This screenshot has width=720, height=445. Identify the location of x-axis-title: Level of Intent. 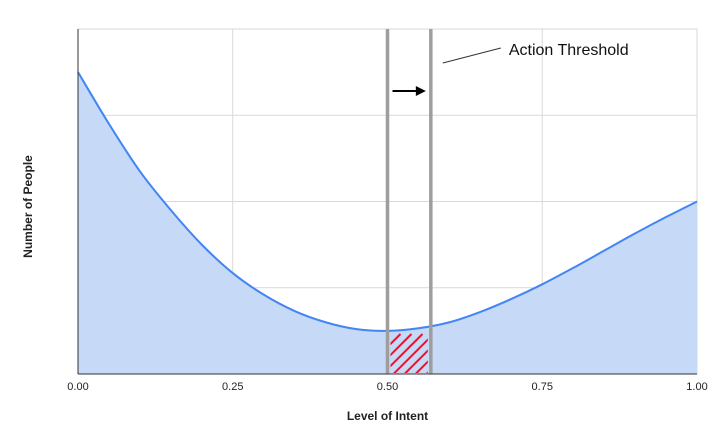
(387, 416).